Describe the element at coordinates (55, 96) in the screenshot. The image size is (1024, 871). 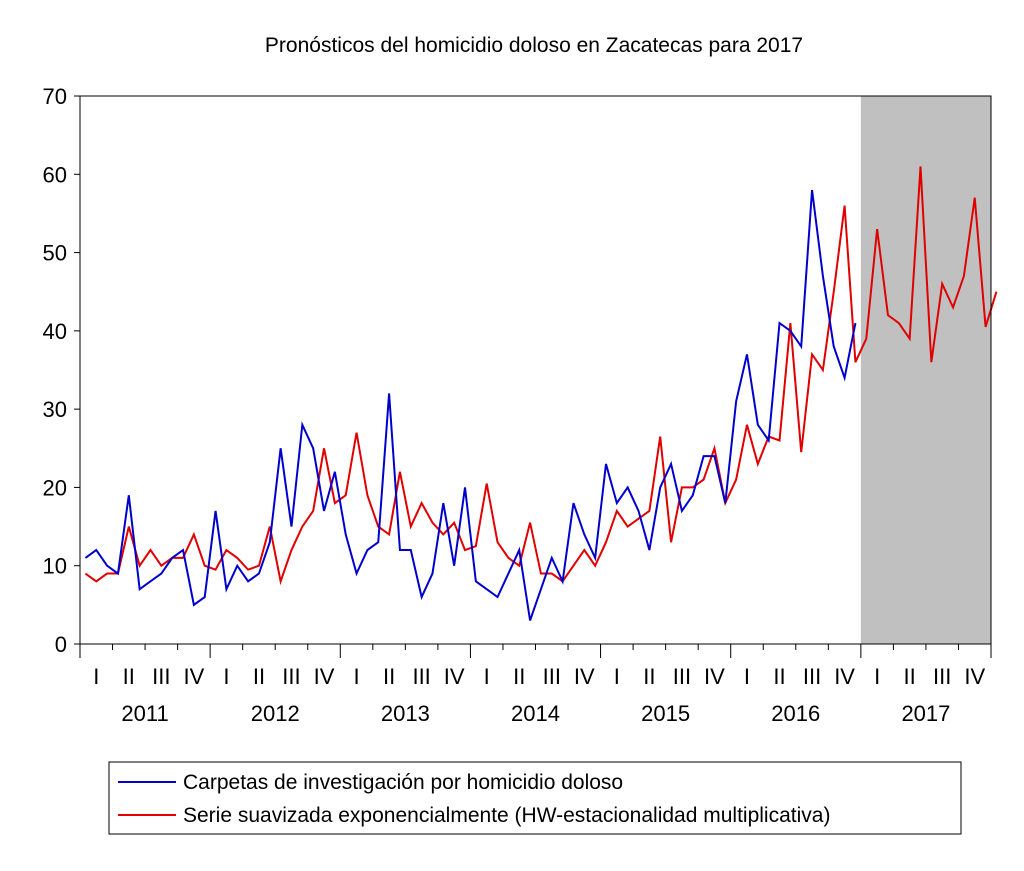
I see `y-tick-label: 70` at that location.